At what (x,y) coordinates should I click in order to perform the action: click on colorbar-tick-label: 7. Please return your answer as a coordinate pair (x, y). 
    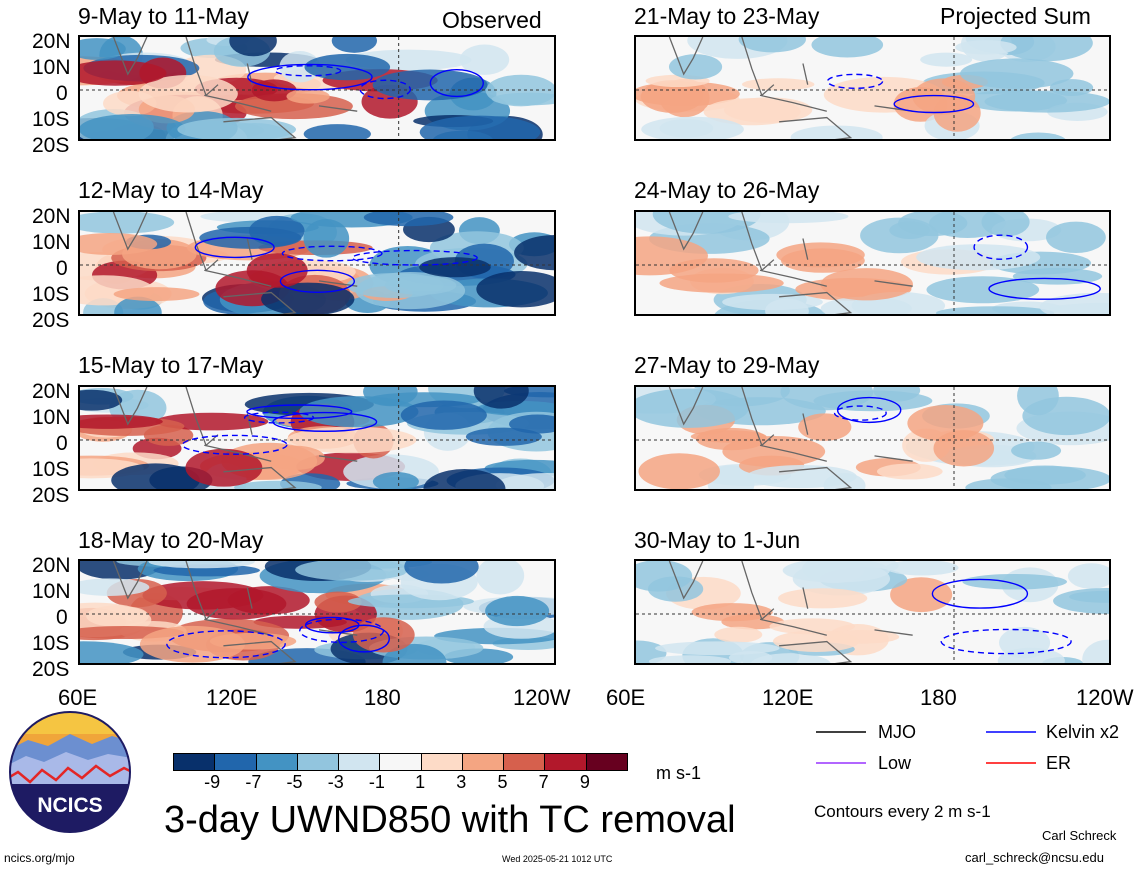
    Looking at the image, I should click on (543, 782).